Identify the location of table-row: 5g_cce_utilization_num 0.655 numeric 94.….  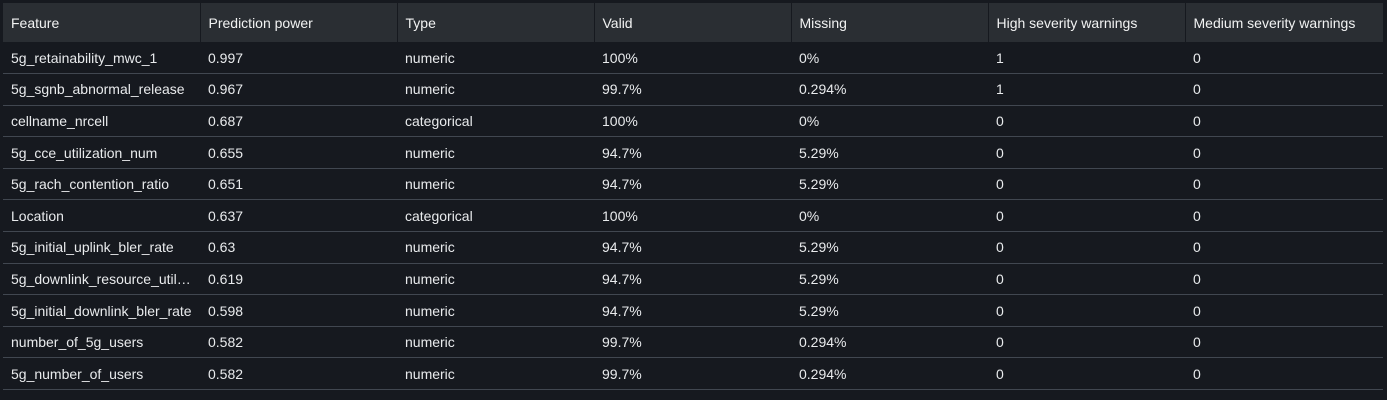
(693, 153).